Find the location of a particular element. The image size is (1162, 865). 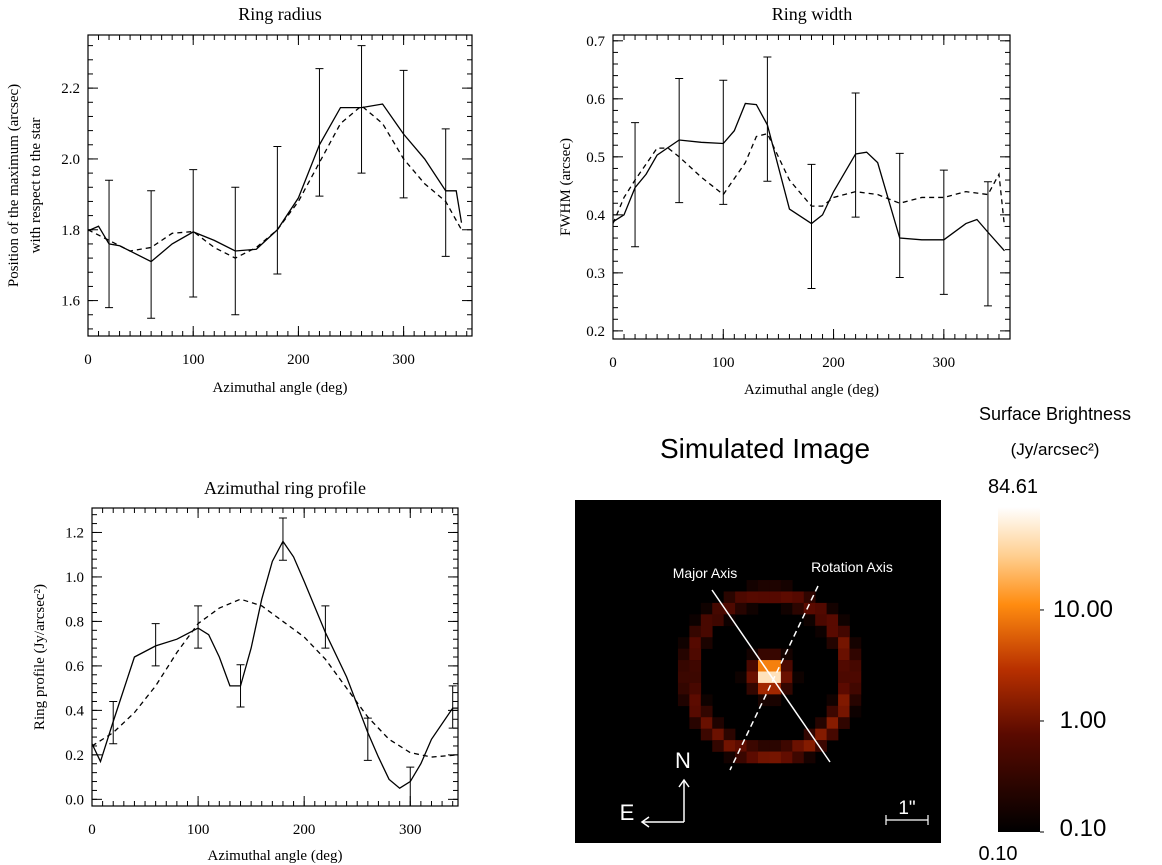

y-tick-label: 0.2 is located at coordinates (595, 332).